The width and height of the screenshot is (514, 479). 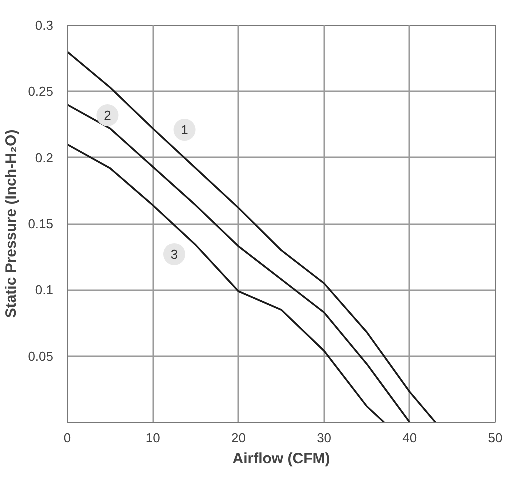 What do you see at coordinates (184, 130) in the screenshot?
I see `annotation: 1` at bounding box center [184, 130].